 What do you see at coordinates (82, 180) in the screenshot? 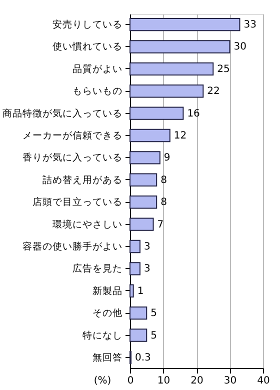
I see `y-tick-label: 詰め替え用がある` at bounding box center [82, 180].